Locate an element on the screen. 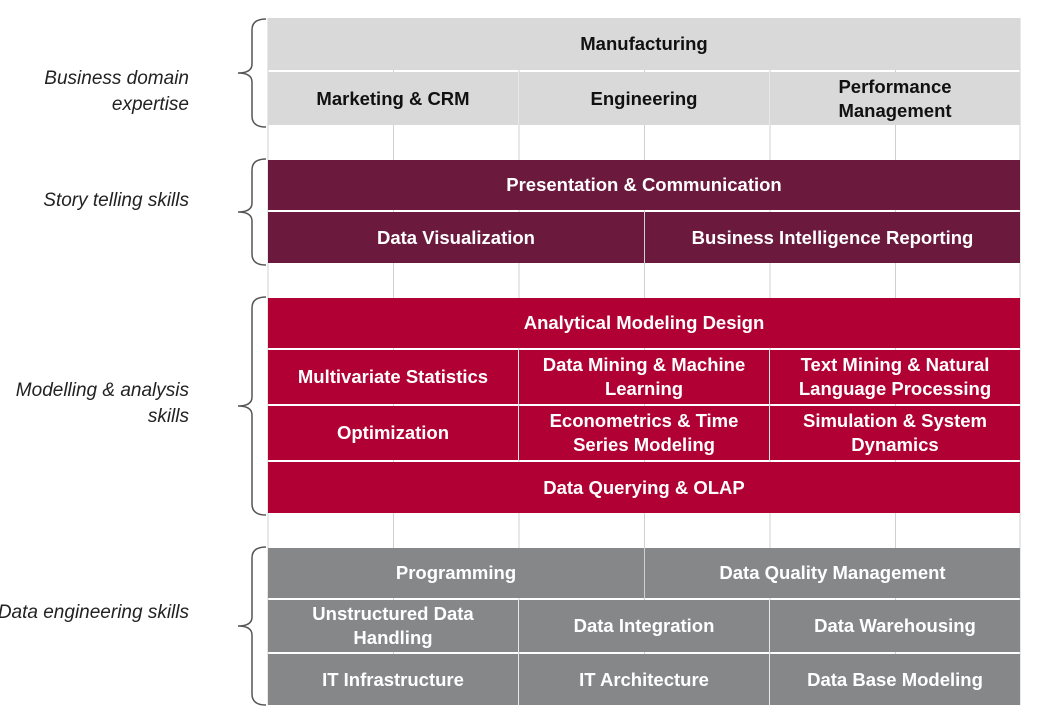 The image size is (1040, 720). cell-analytical-modeling-design: Analytical Modeling Design is located at coordinates (644, 323).